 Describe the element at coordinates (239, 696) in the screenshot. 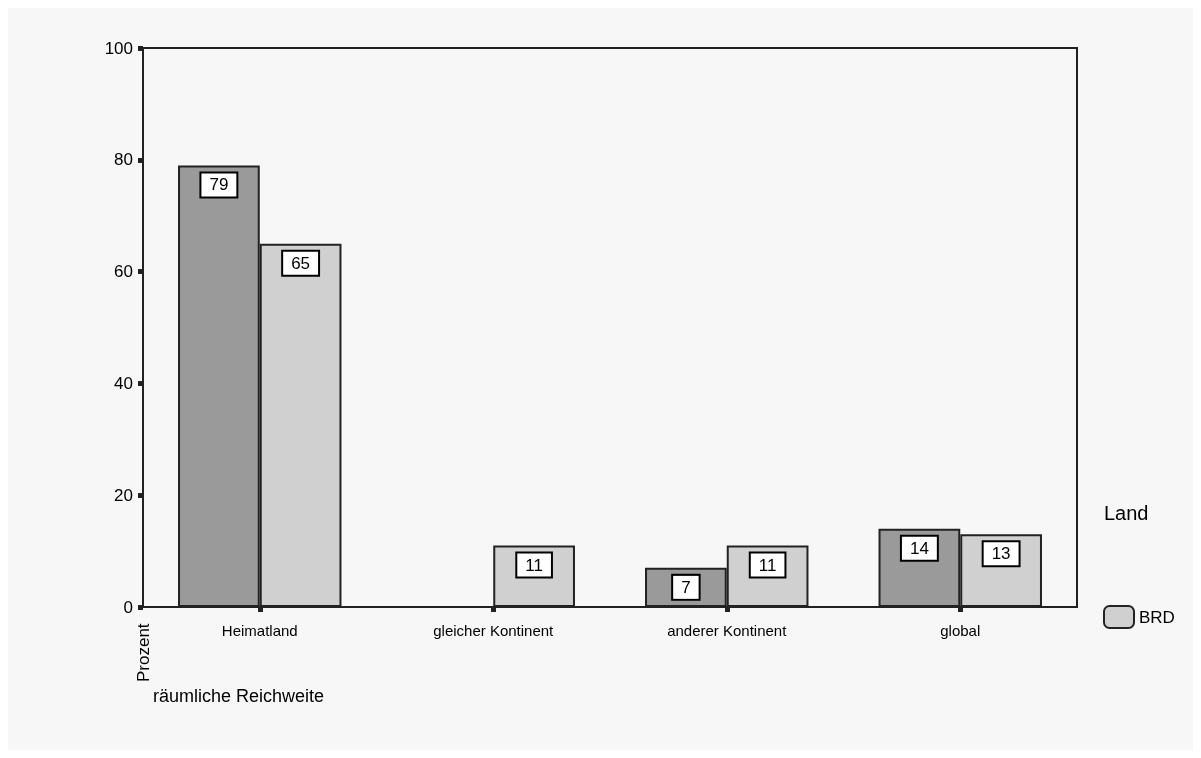

I see `x-axis-title: räumliche Reichweite` at that location.